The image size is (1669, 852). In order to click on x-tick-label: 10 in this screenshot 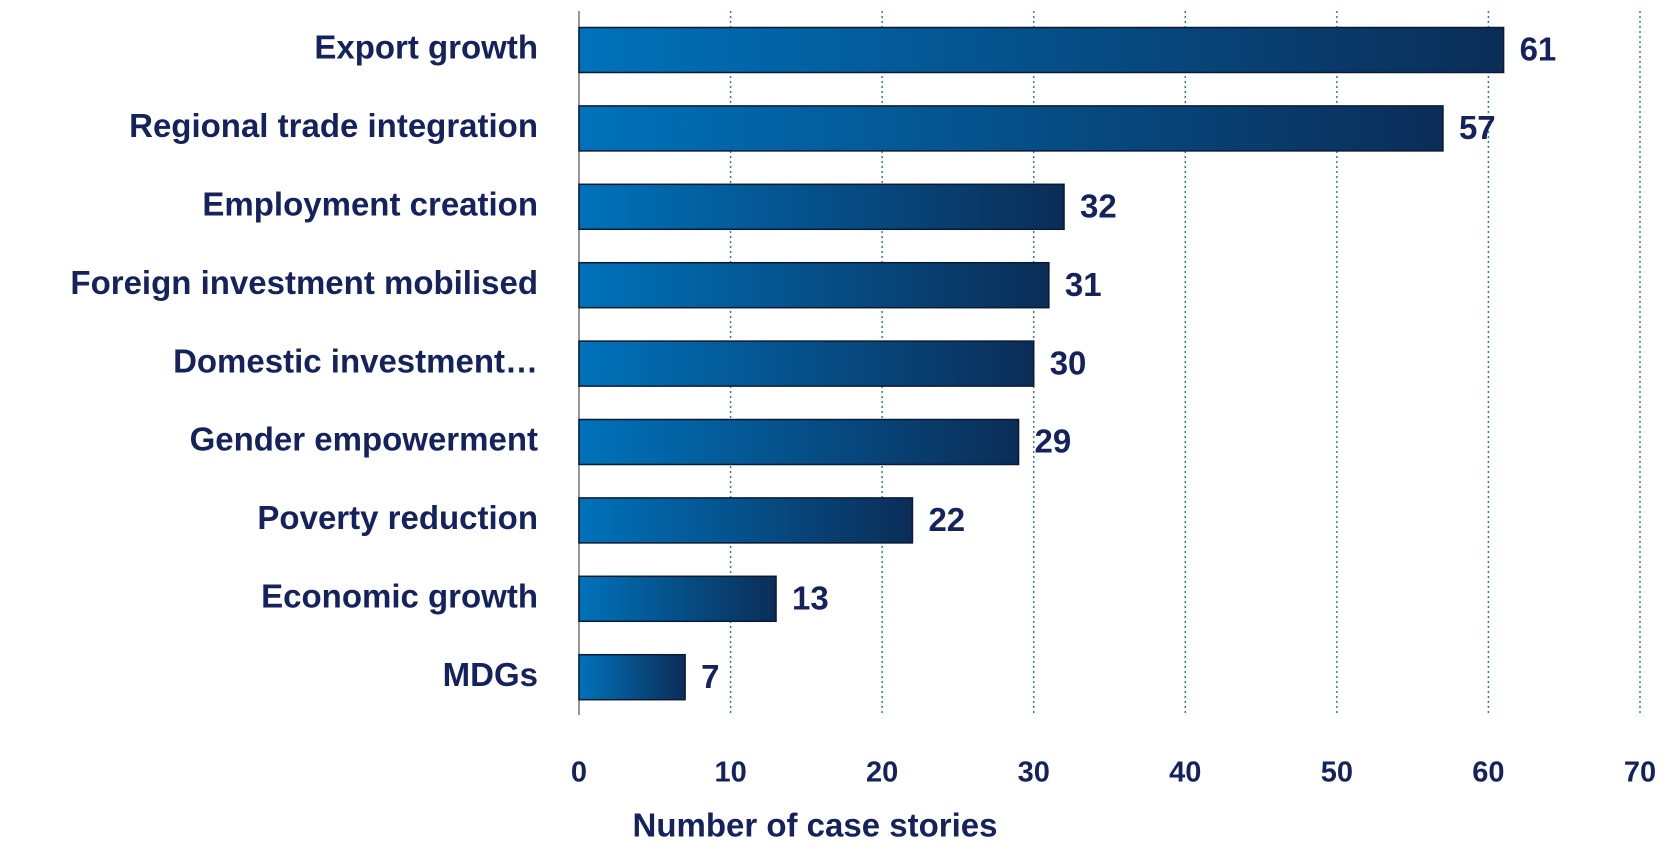, I will do `click(730, 773)`.